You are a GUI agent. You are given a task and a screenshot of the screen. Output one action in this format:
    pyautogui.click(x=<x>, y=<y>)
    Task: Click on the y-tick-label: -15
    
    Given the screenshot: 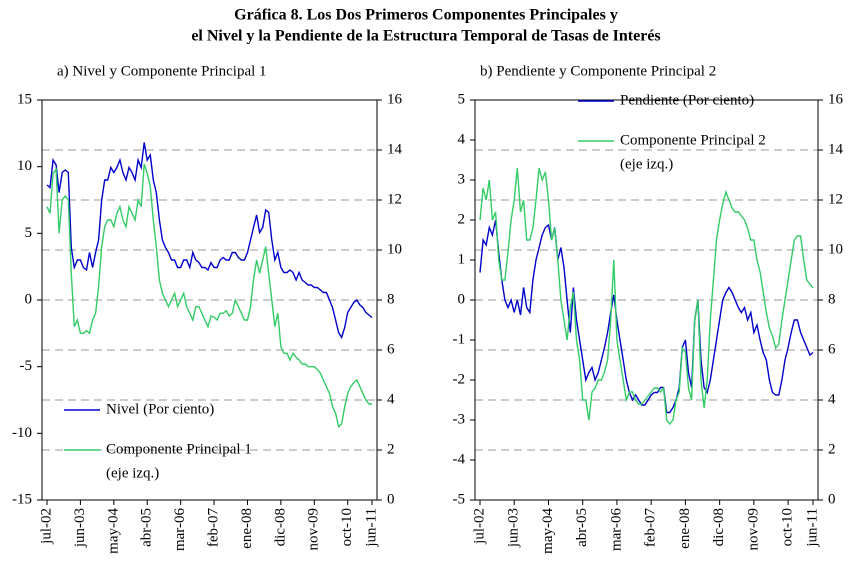 What is the action you would take?
    pyautogui.click(x=22, y=499)
    